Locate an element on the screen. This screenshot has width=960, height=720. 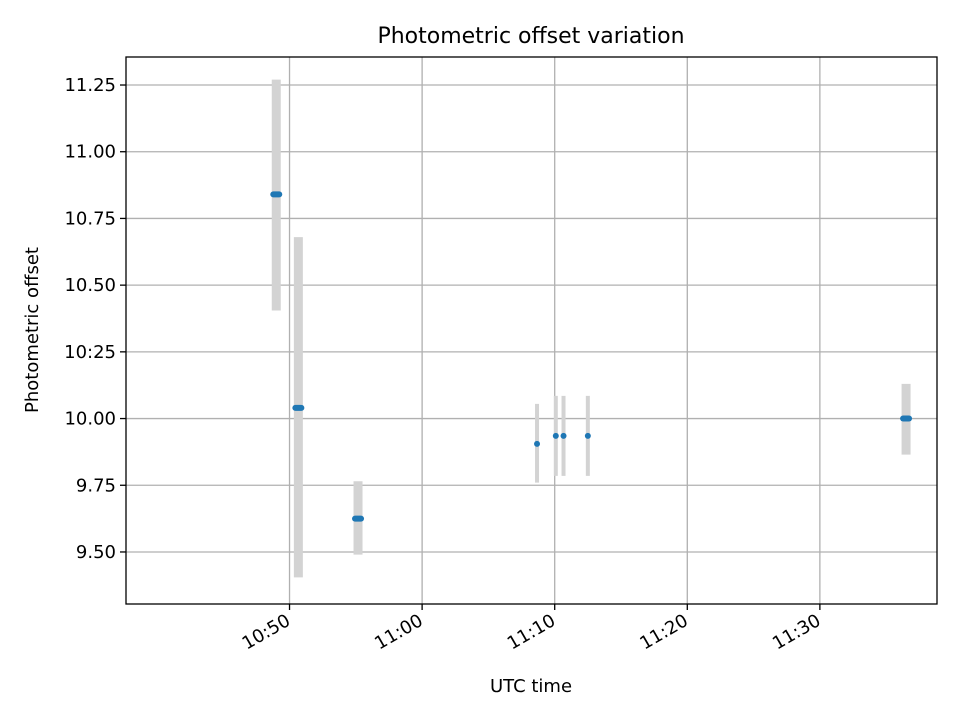
y-tick-label: 10.00 is located at coordinates (90, 419).